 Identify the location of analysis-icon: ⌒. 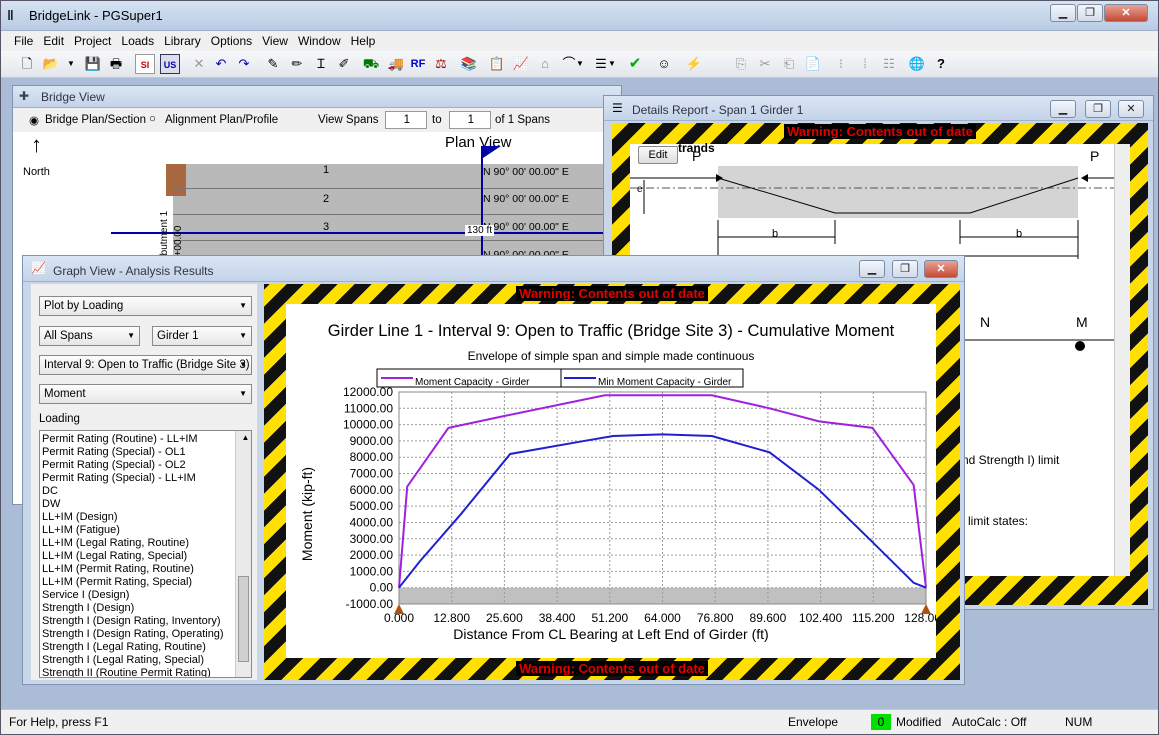
(569, 63).